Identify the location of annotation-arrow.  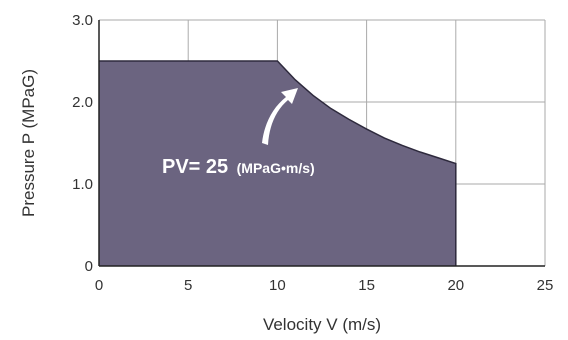
(280, 116).